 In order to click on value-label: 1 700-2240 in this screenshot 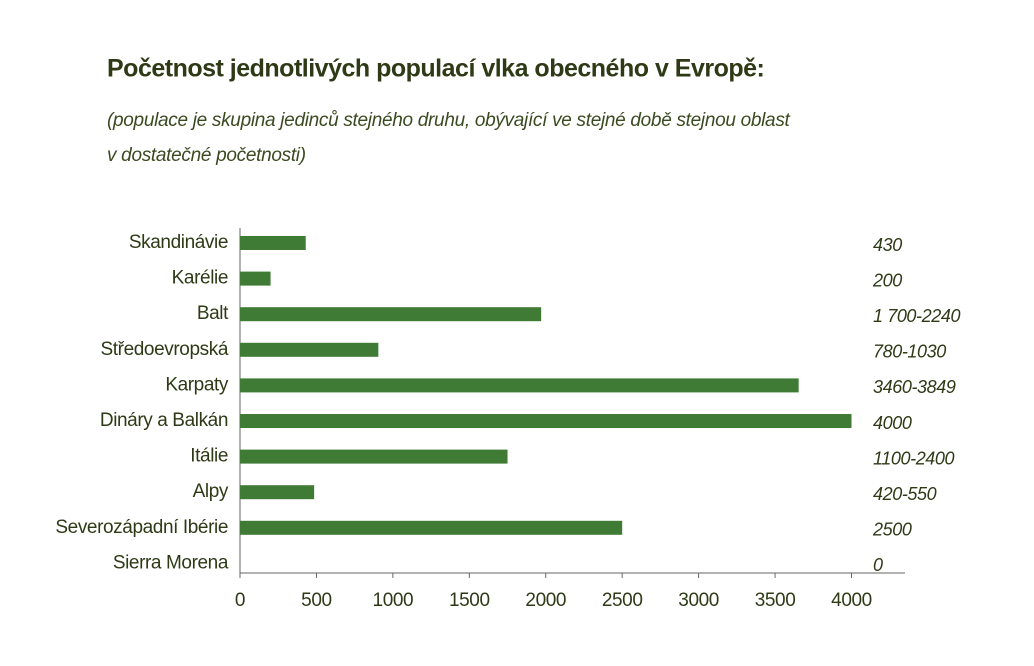, I will do `click(916, 316)`.